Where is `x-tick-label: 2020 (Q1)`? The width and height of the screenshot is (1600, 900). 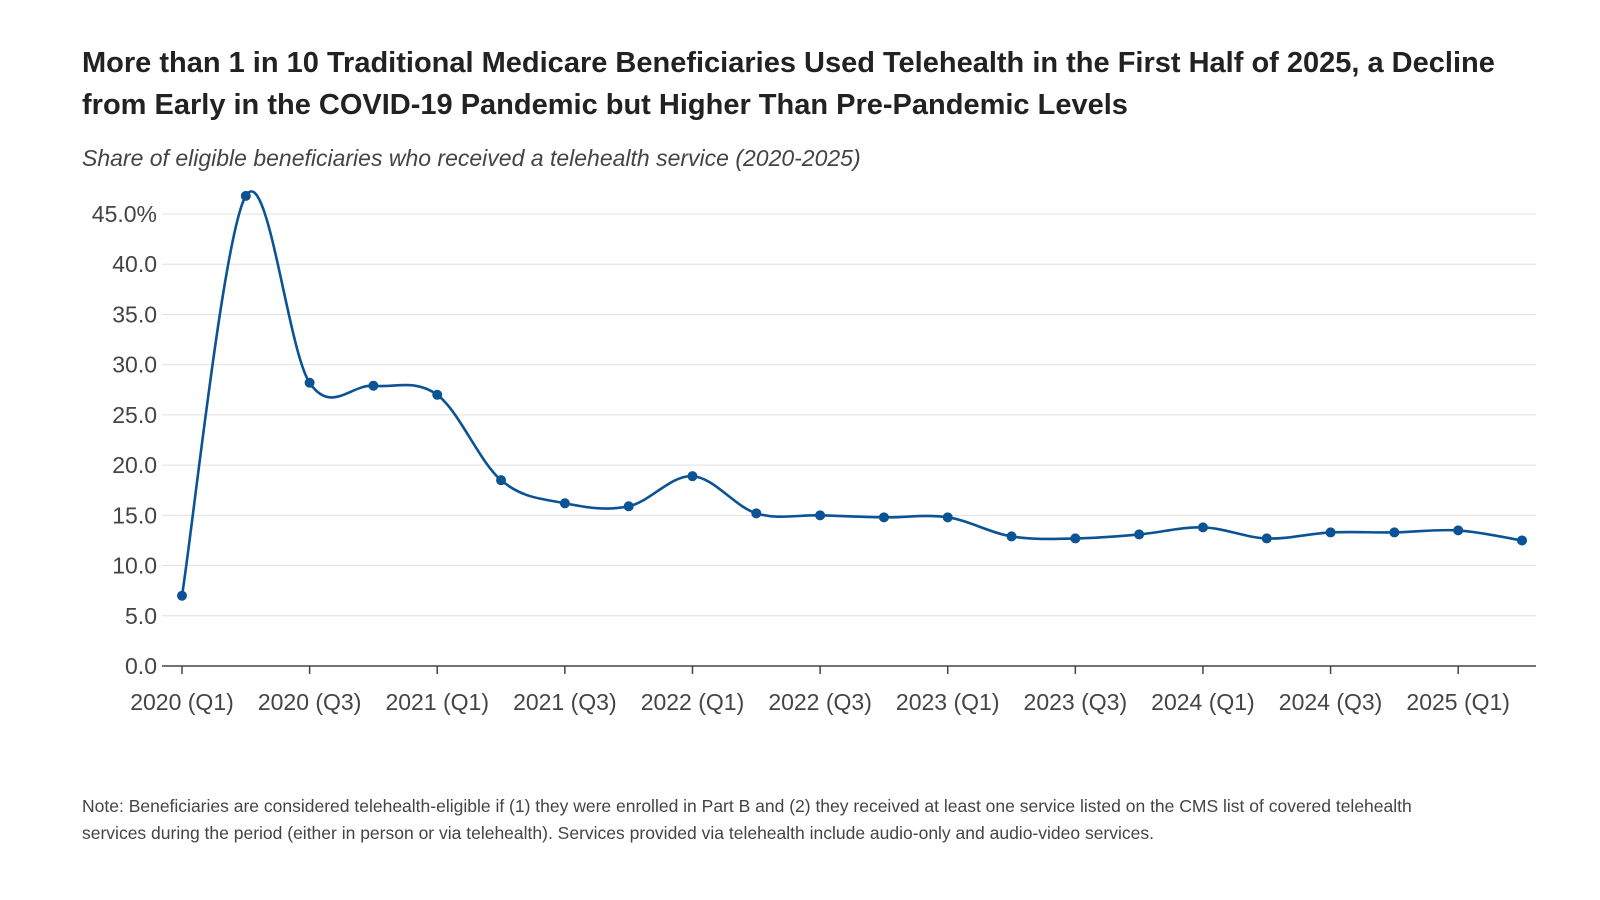
x-tick-label: 2020 (Q1) is located at coordinates (182, 702).